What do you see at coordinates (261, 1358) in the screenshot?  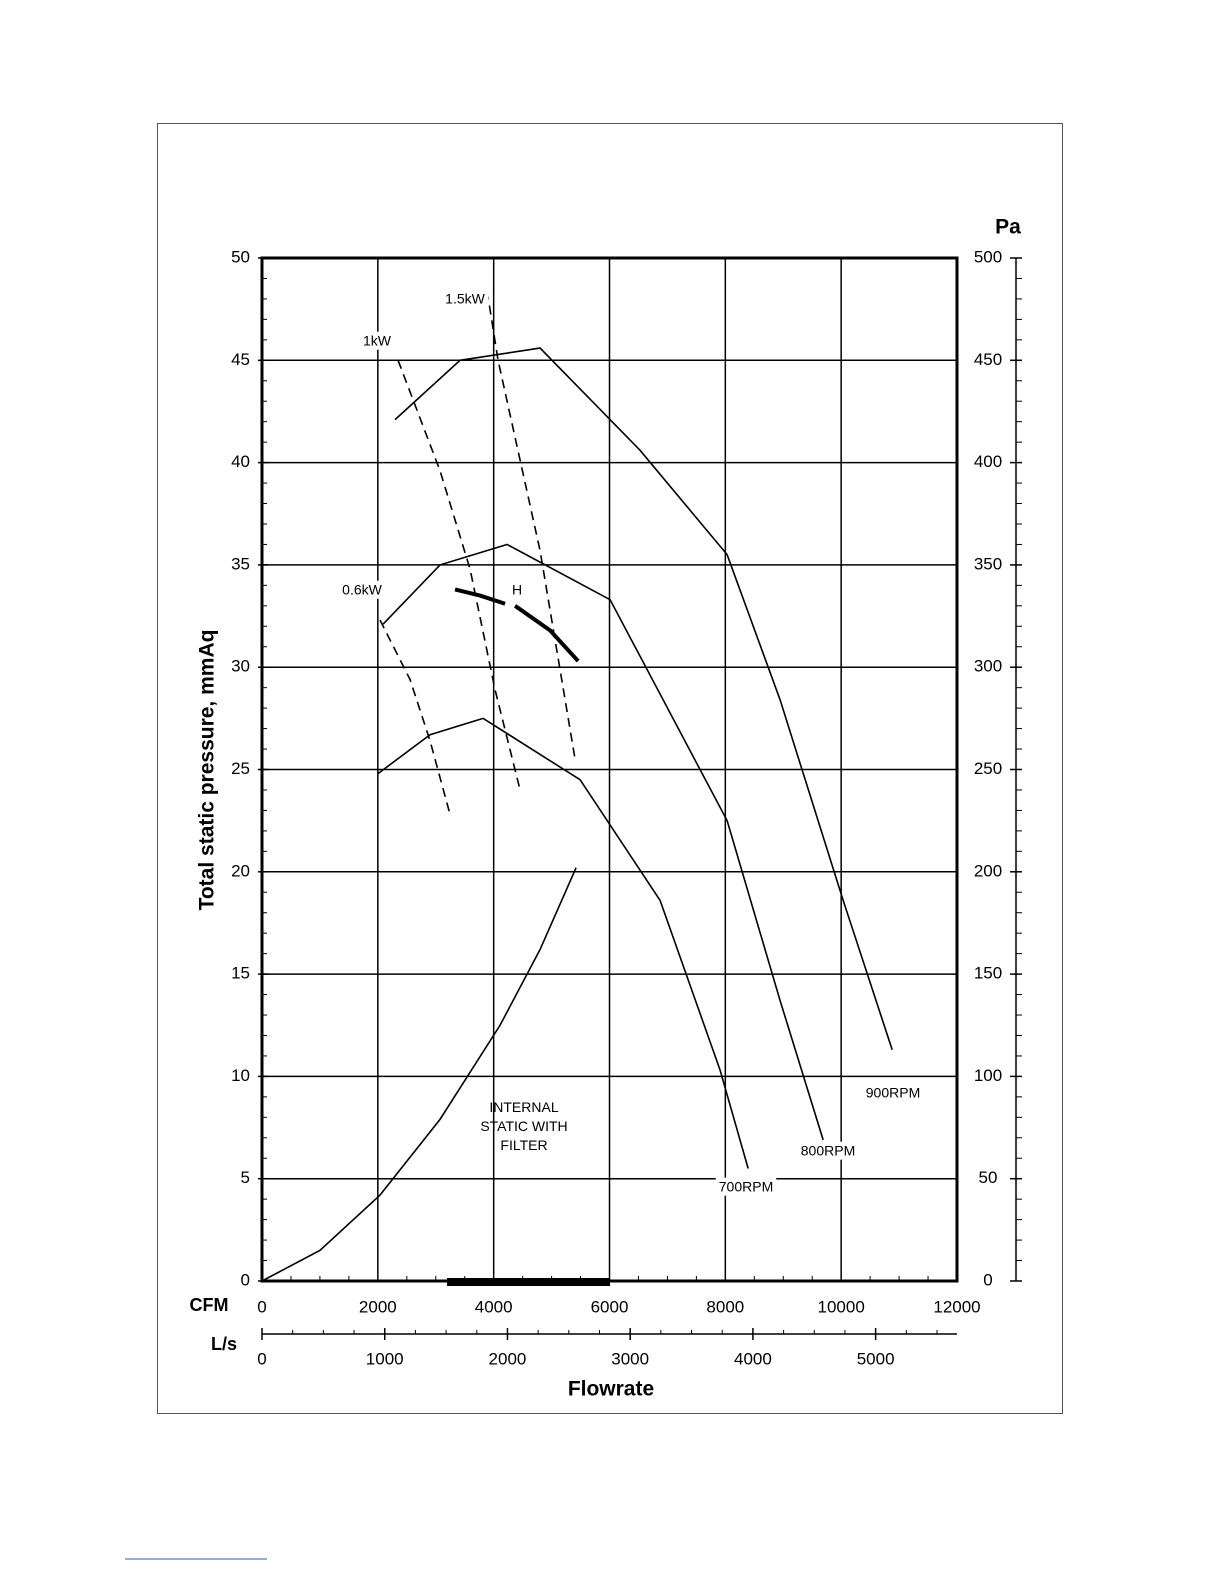 I see `x2-tick-label: 0` at bounding box center [261, 1358].